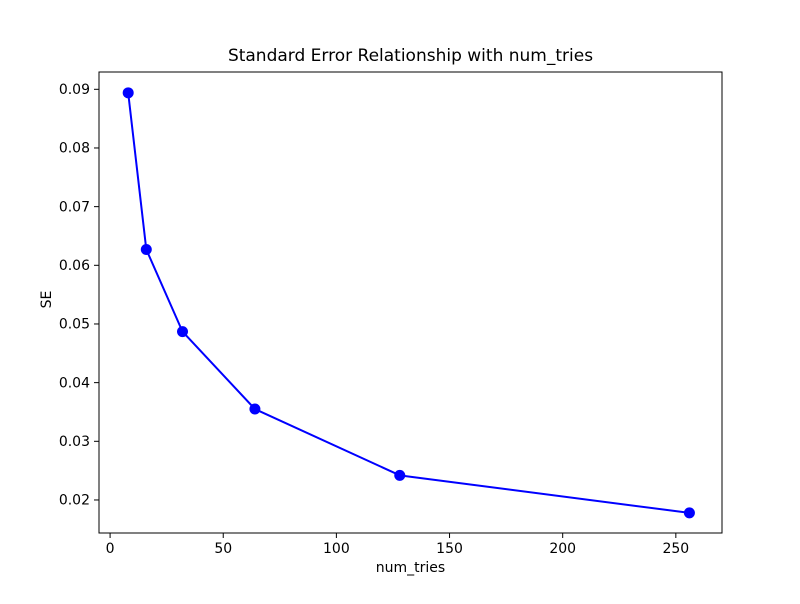 The width and height of the screenshot is (800, 604). I want to click on x-tick-label: 250, so click(675, 549).